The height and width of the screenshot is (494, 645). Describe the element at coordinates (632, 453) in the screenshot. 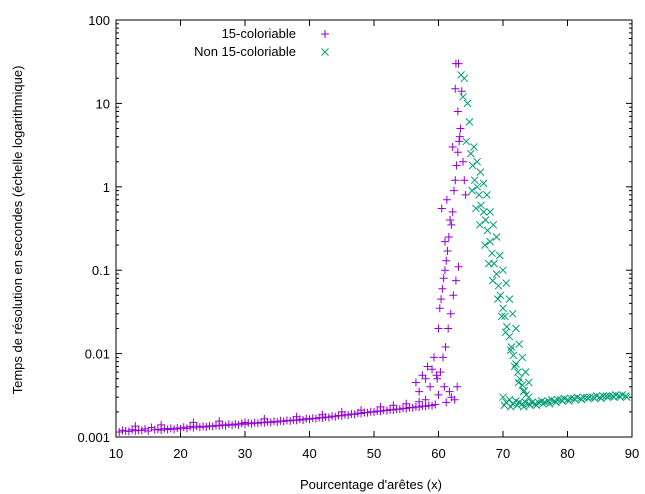

I see `x-tick-label: 90` at that location.